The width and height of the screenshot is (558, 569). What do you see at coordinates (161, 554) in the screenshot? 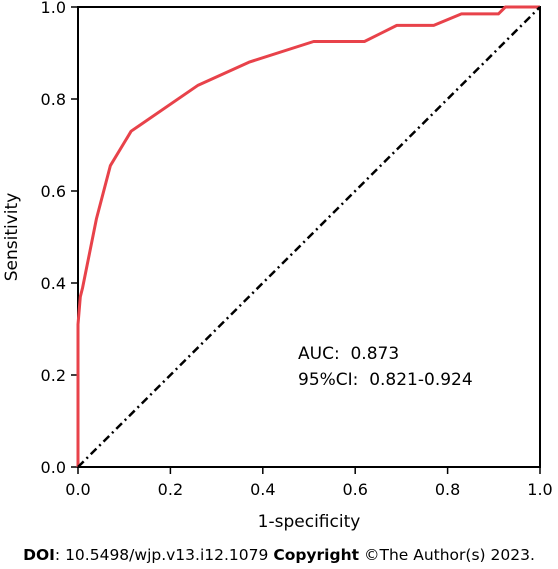
I see `doi-value: : 10.5498/wjp.v13.i12.1079` at bounding box center [161, 554].